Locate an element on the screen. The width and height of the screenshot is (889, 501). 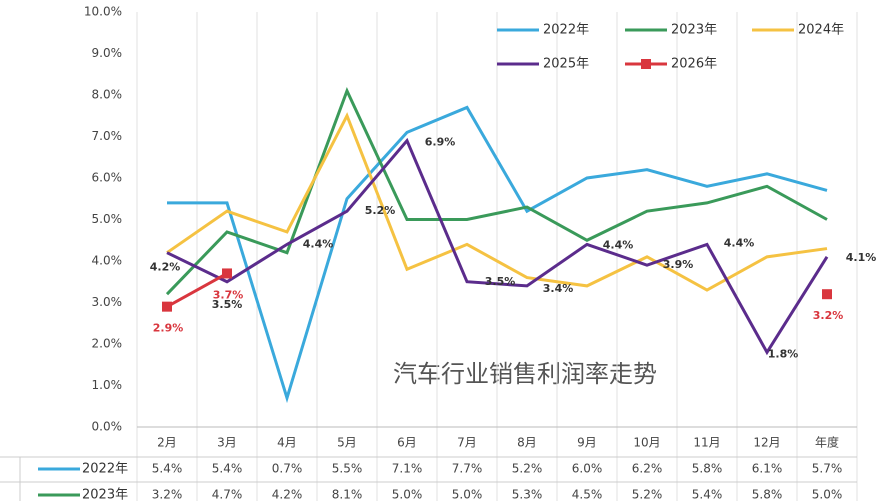
table-cell: 4.2% is located at coordinates (287, 494).